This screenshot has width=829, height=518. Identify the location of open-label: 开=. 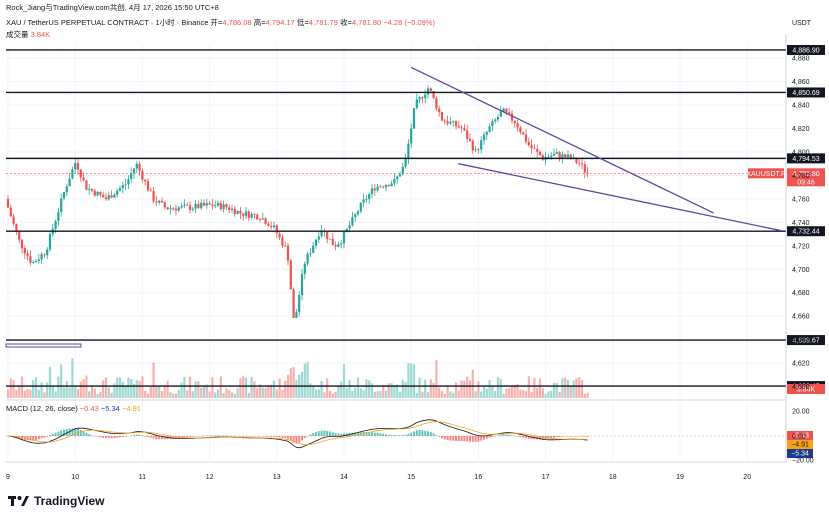
(216, 22).